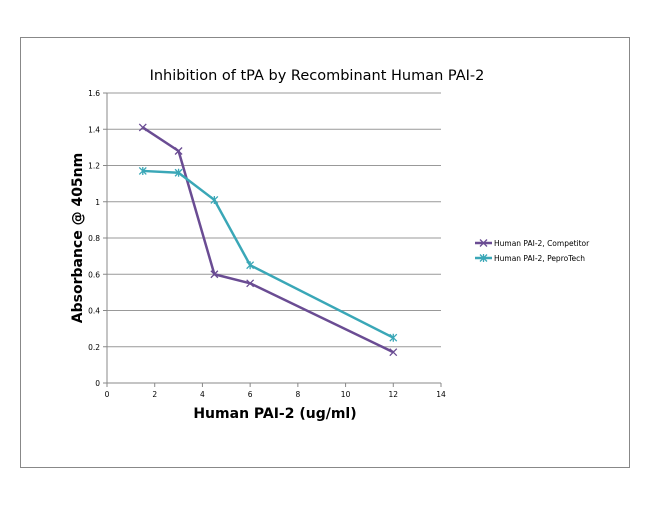 The width and height of the screenshot is (650, 506). I want to click on x-tick-label: 6, so click(250, 394).